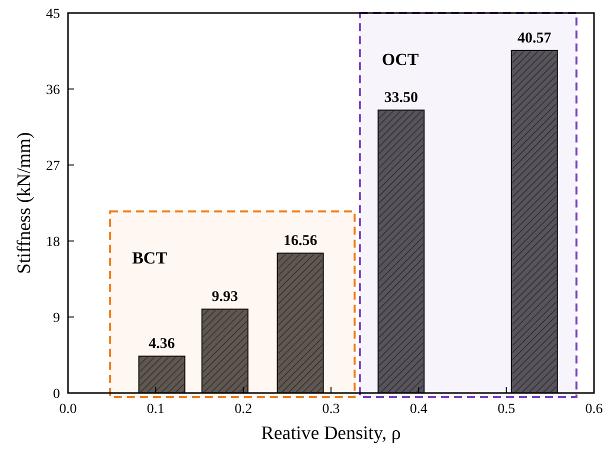 This screenshot has height=459, width=616. What do you see at coordinates (155, 409) in the screenshot?
I see `x-tick-label: 0.1` at bounding box center [155, 409].